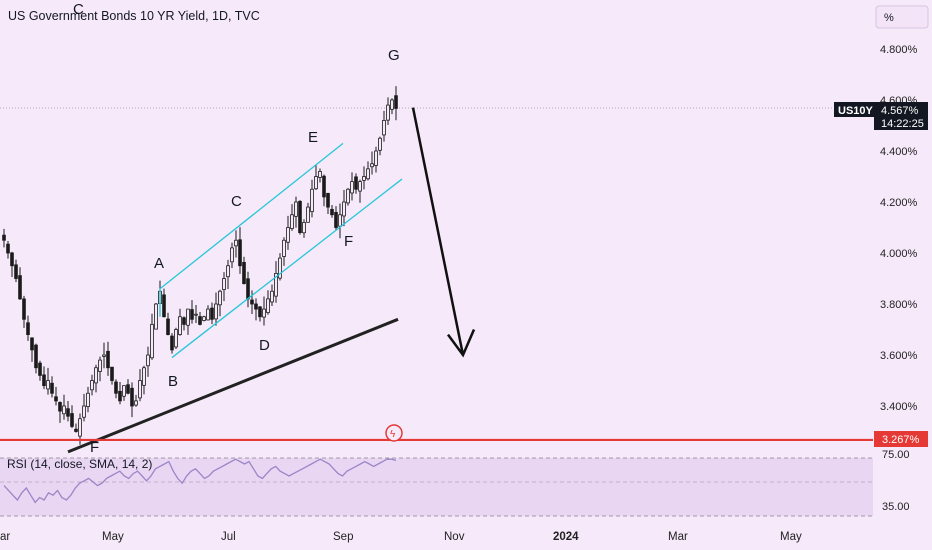 The image size is (932, 550). I want to click on y-tick-label: 3.600%, so click(899, 356).